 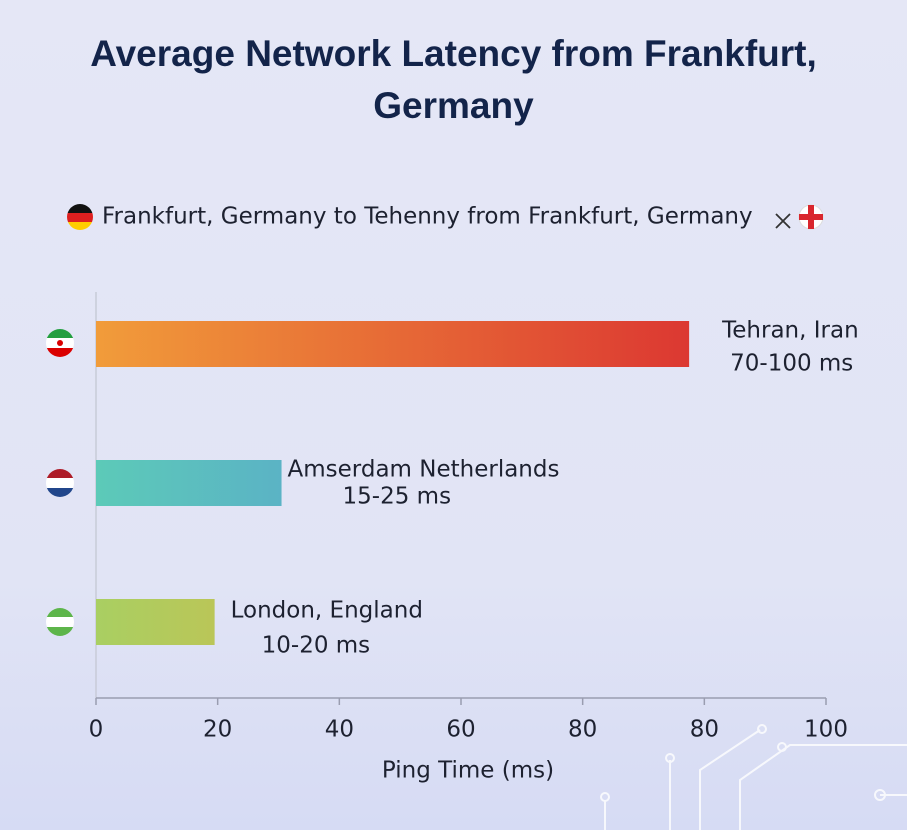 I want to click on x-tick-label: 40, so click(x=339, y=730).